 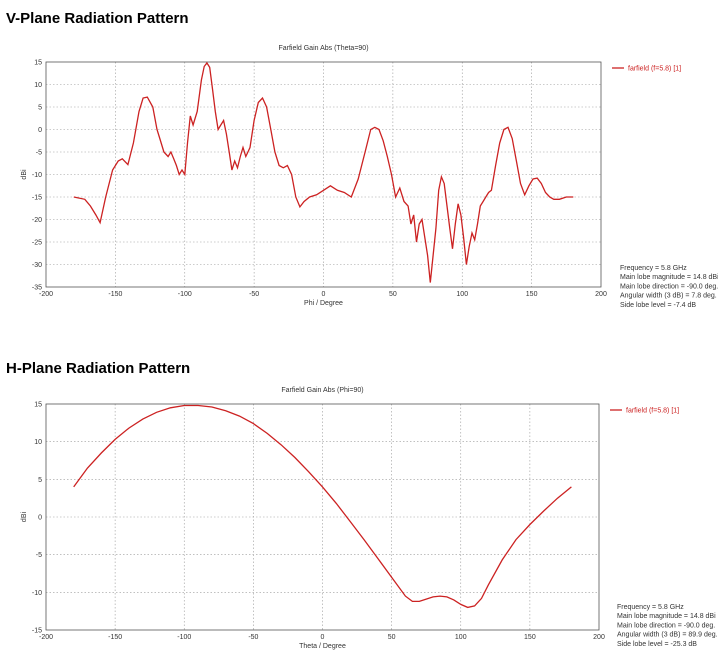 What do you see at coordinates (37, 220) in the screenshot?
I see `y-tick-label: -20` at bounding box center [37, 220].